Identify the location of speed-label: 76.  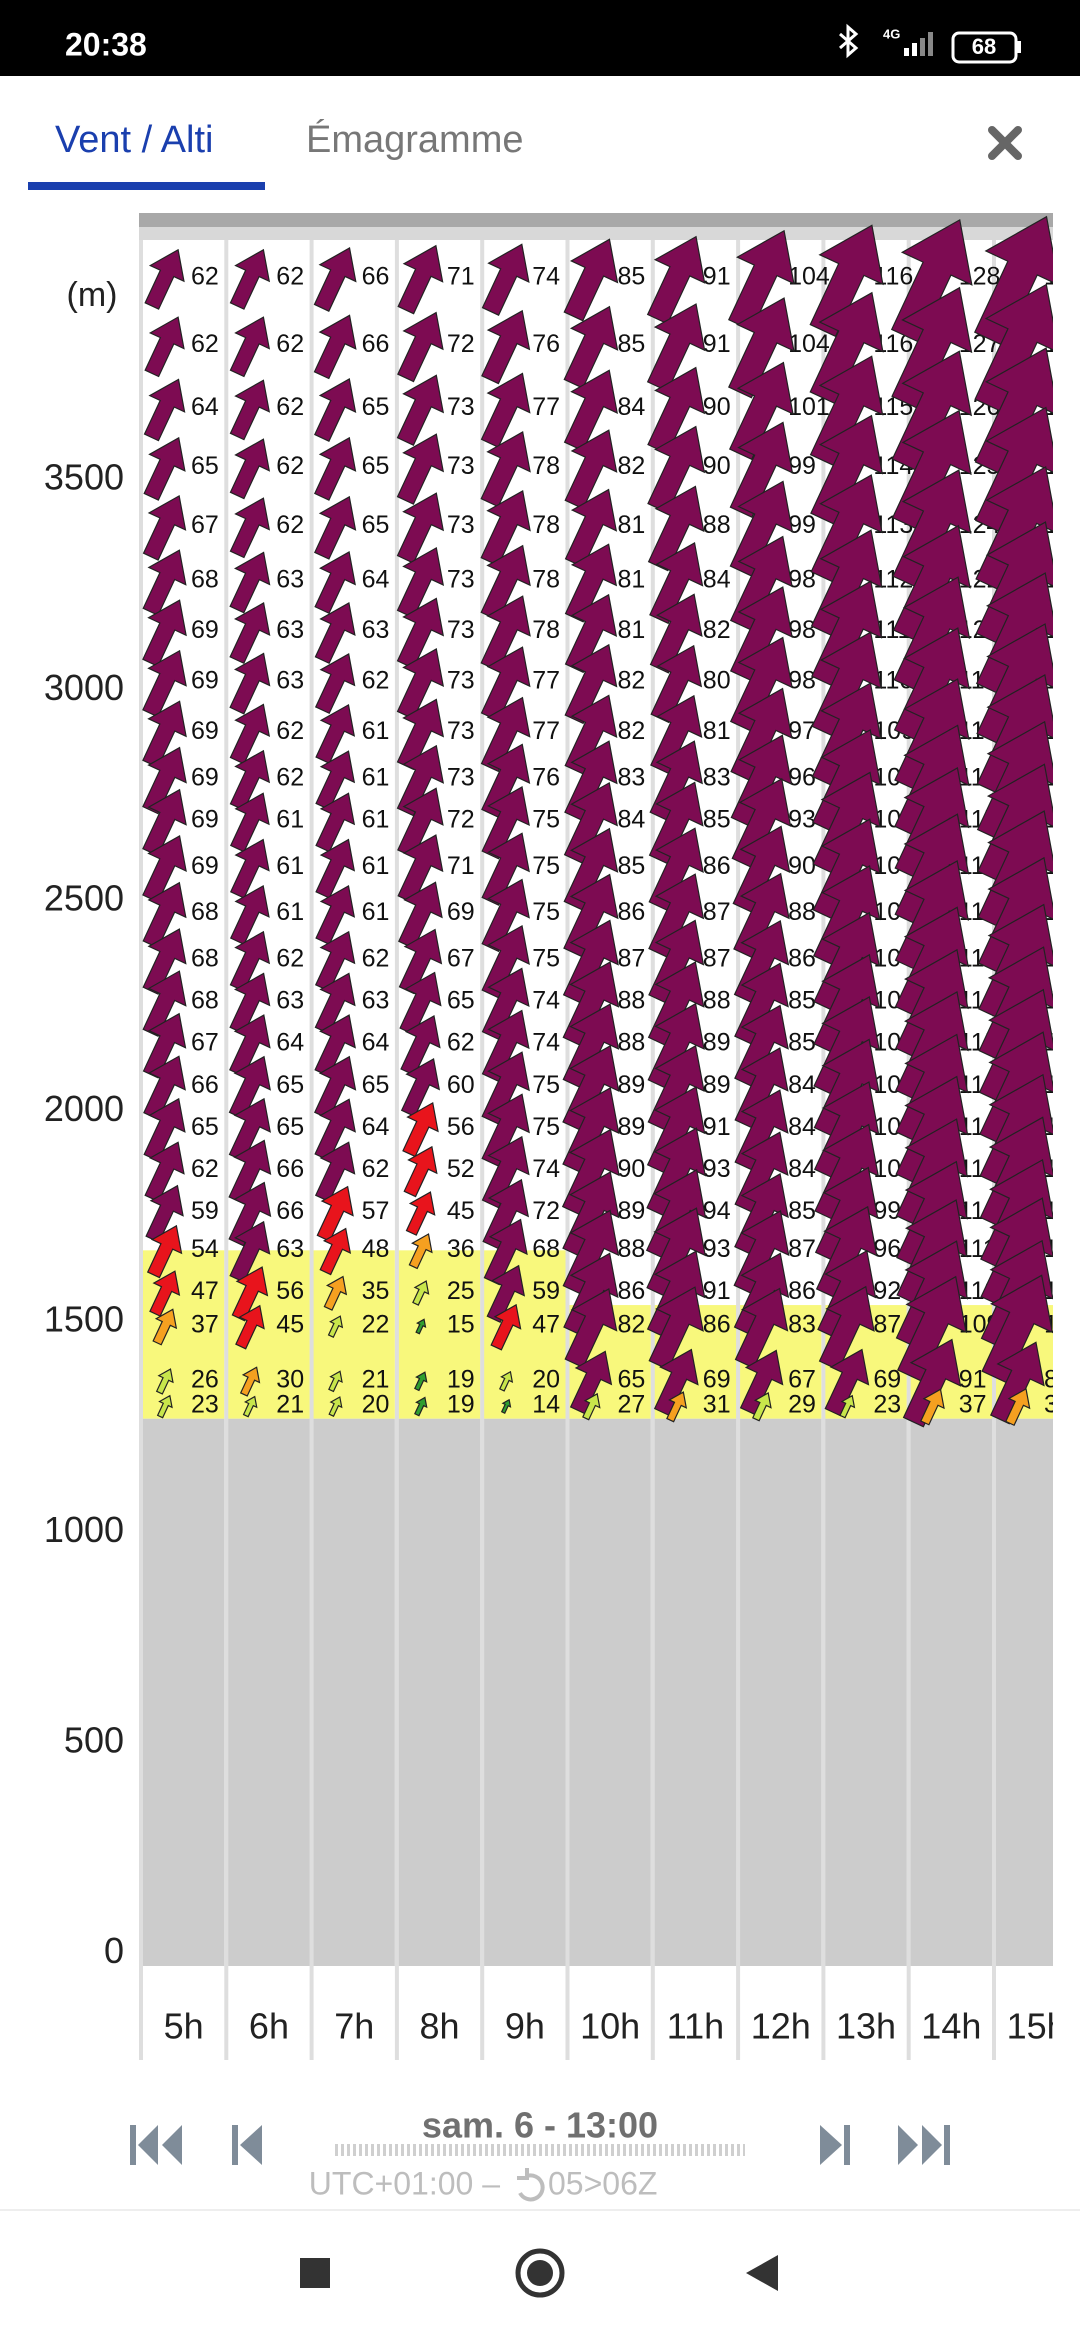
(546, 777).